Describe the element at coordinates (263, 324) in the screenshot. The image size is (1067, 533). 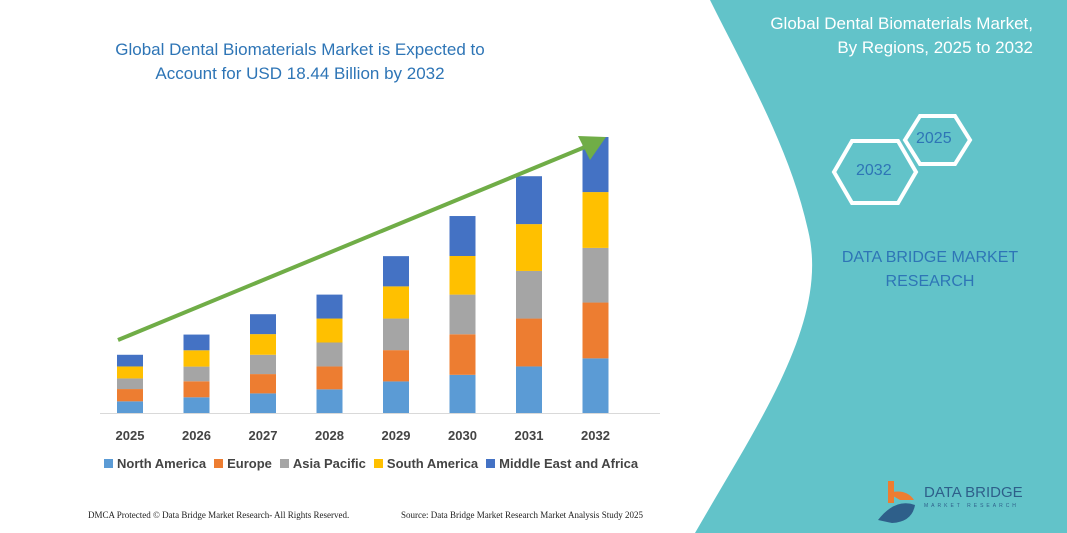
I see `bar-segment-middle-east-and-africa-2027` at that location.